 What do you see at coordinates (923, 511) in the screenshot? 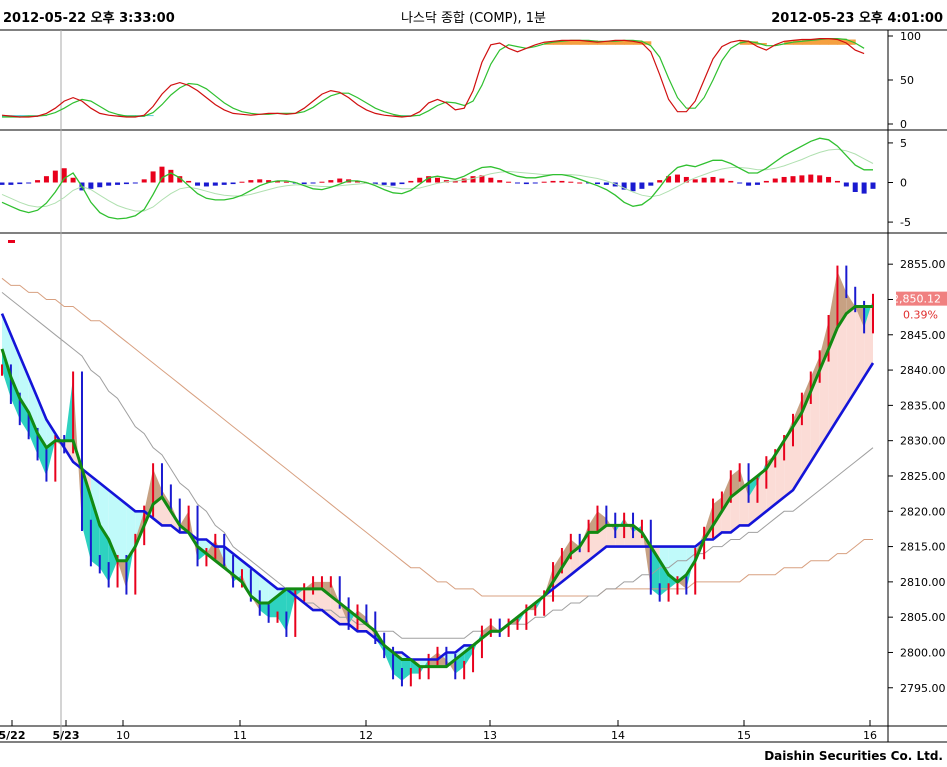
I see `price-y-tick-label: 2820.00` at bounding box center [923, 511].